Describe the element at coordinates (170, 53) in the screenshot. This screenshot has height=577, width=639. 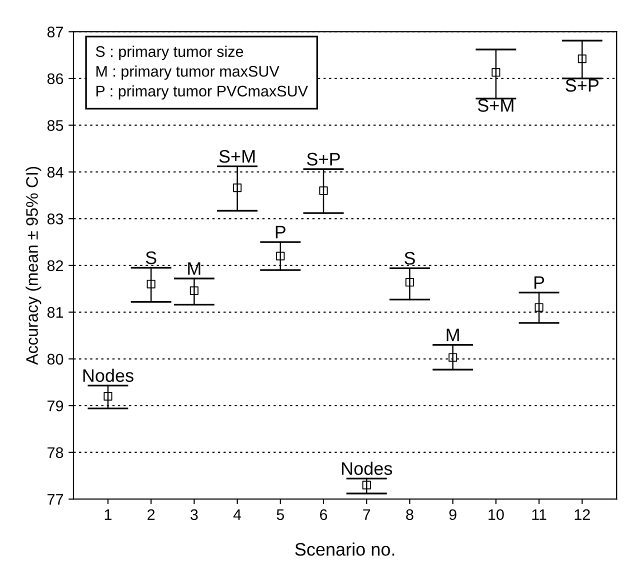
I see `annotation: S : primary tumor size` at that location.